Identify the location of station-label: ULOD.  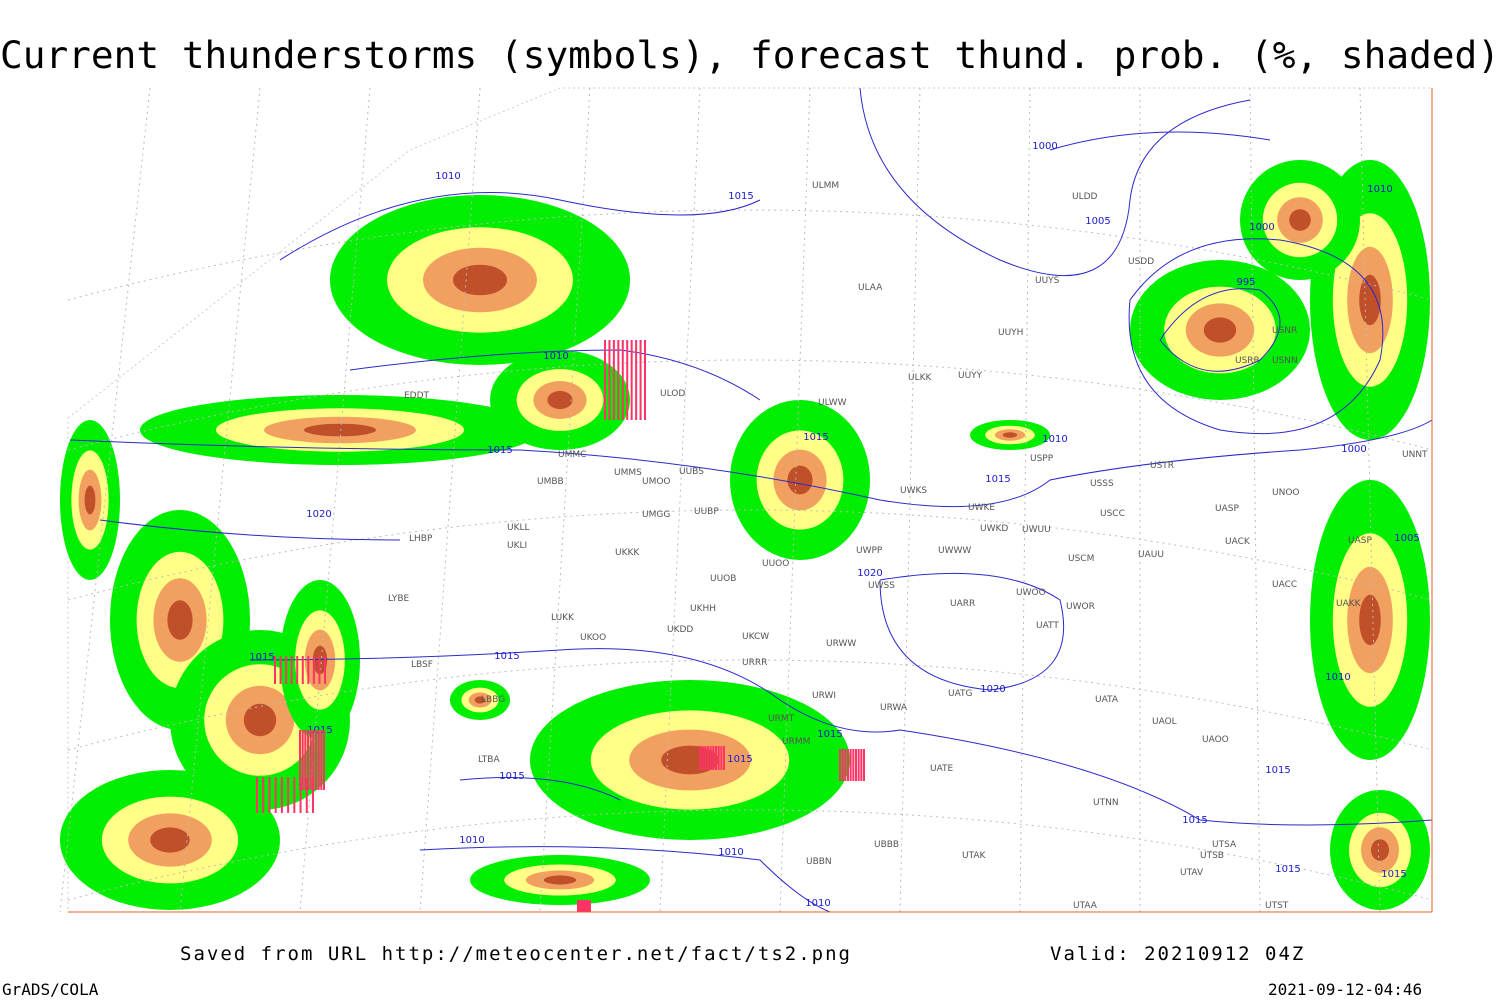
(672, 394).